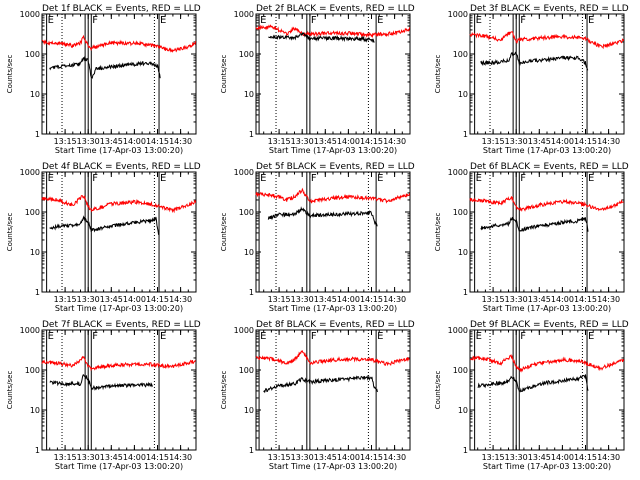  What do you see at coordinates (121, 9) in the screenshot?
I see `panel-title: Det 1f BLACK = Events, RED = LLD` at bounding box center [121, 9].